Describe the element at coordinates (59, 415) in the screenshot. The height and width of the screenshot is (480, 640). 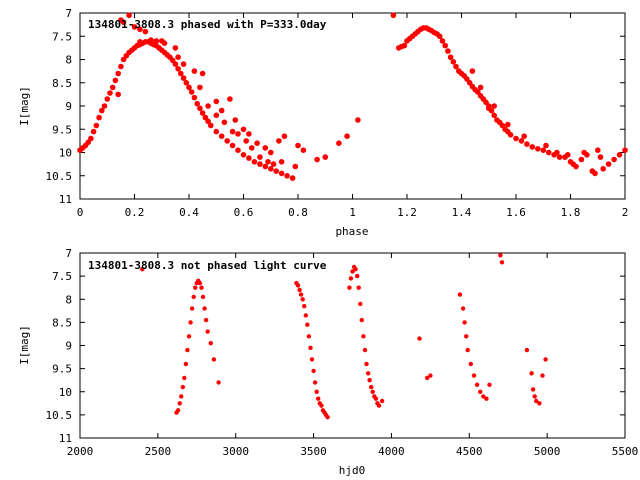
I see `y-tick-label: 10.5` at that location.